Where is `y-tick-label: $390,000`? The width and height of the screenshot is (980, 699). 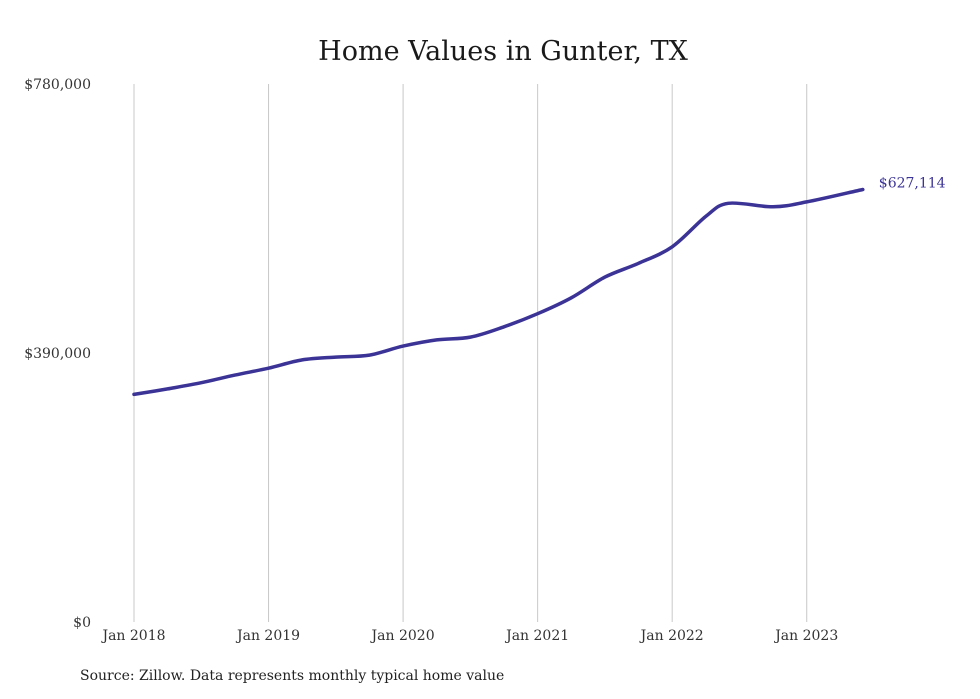 y-tick-label: $390,000 is located at coordinates (57, 354).